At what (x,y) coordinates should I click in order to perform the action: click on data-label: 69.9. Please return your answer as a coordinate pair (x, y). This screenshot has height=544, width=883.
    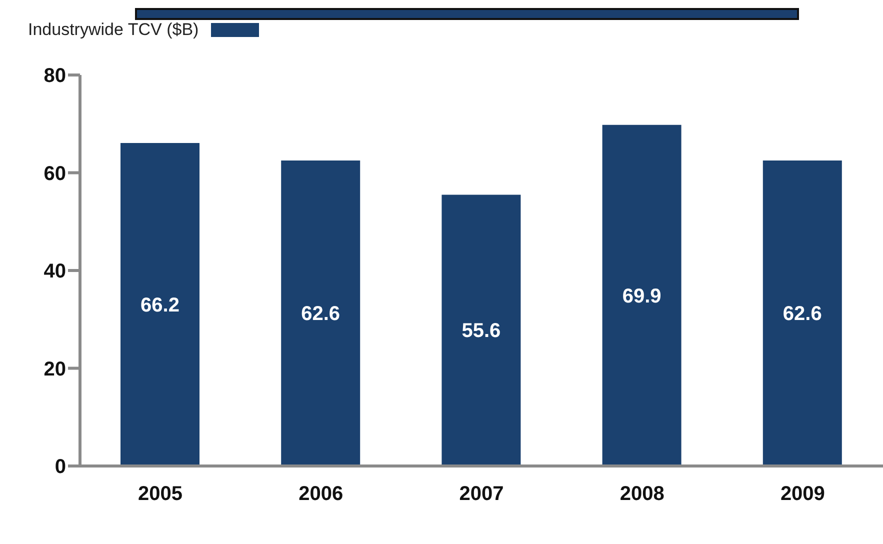
    Looking at the image, I should click on (642, 296).